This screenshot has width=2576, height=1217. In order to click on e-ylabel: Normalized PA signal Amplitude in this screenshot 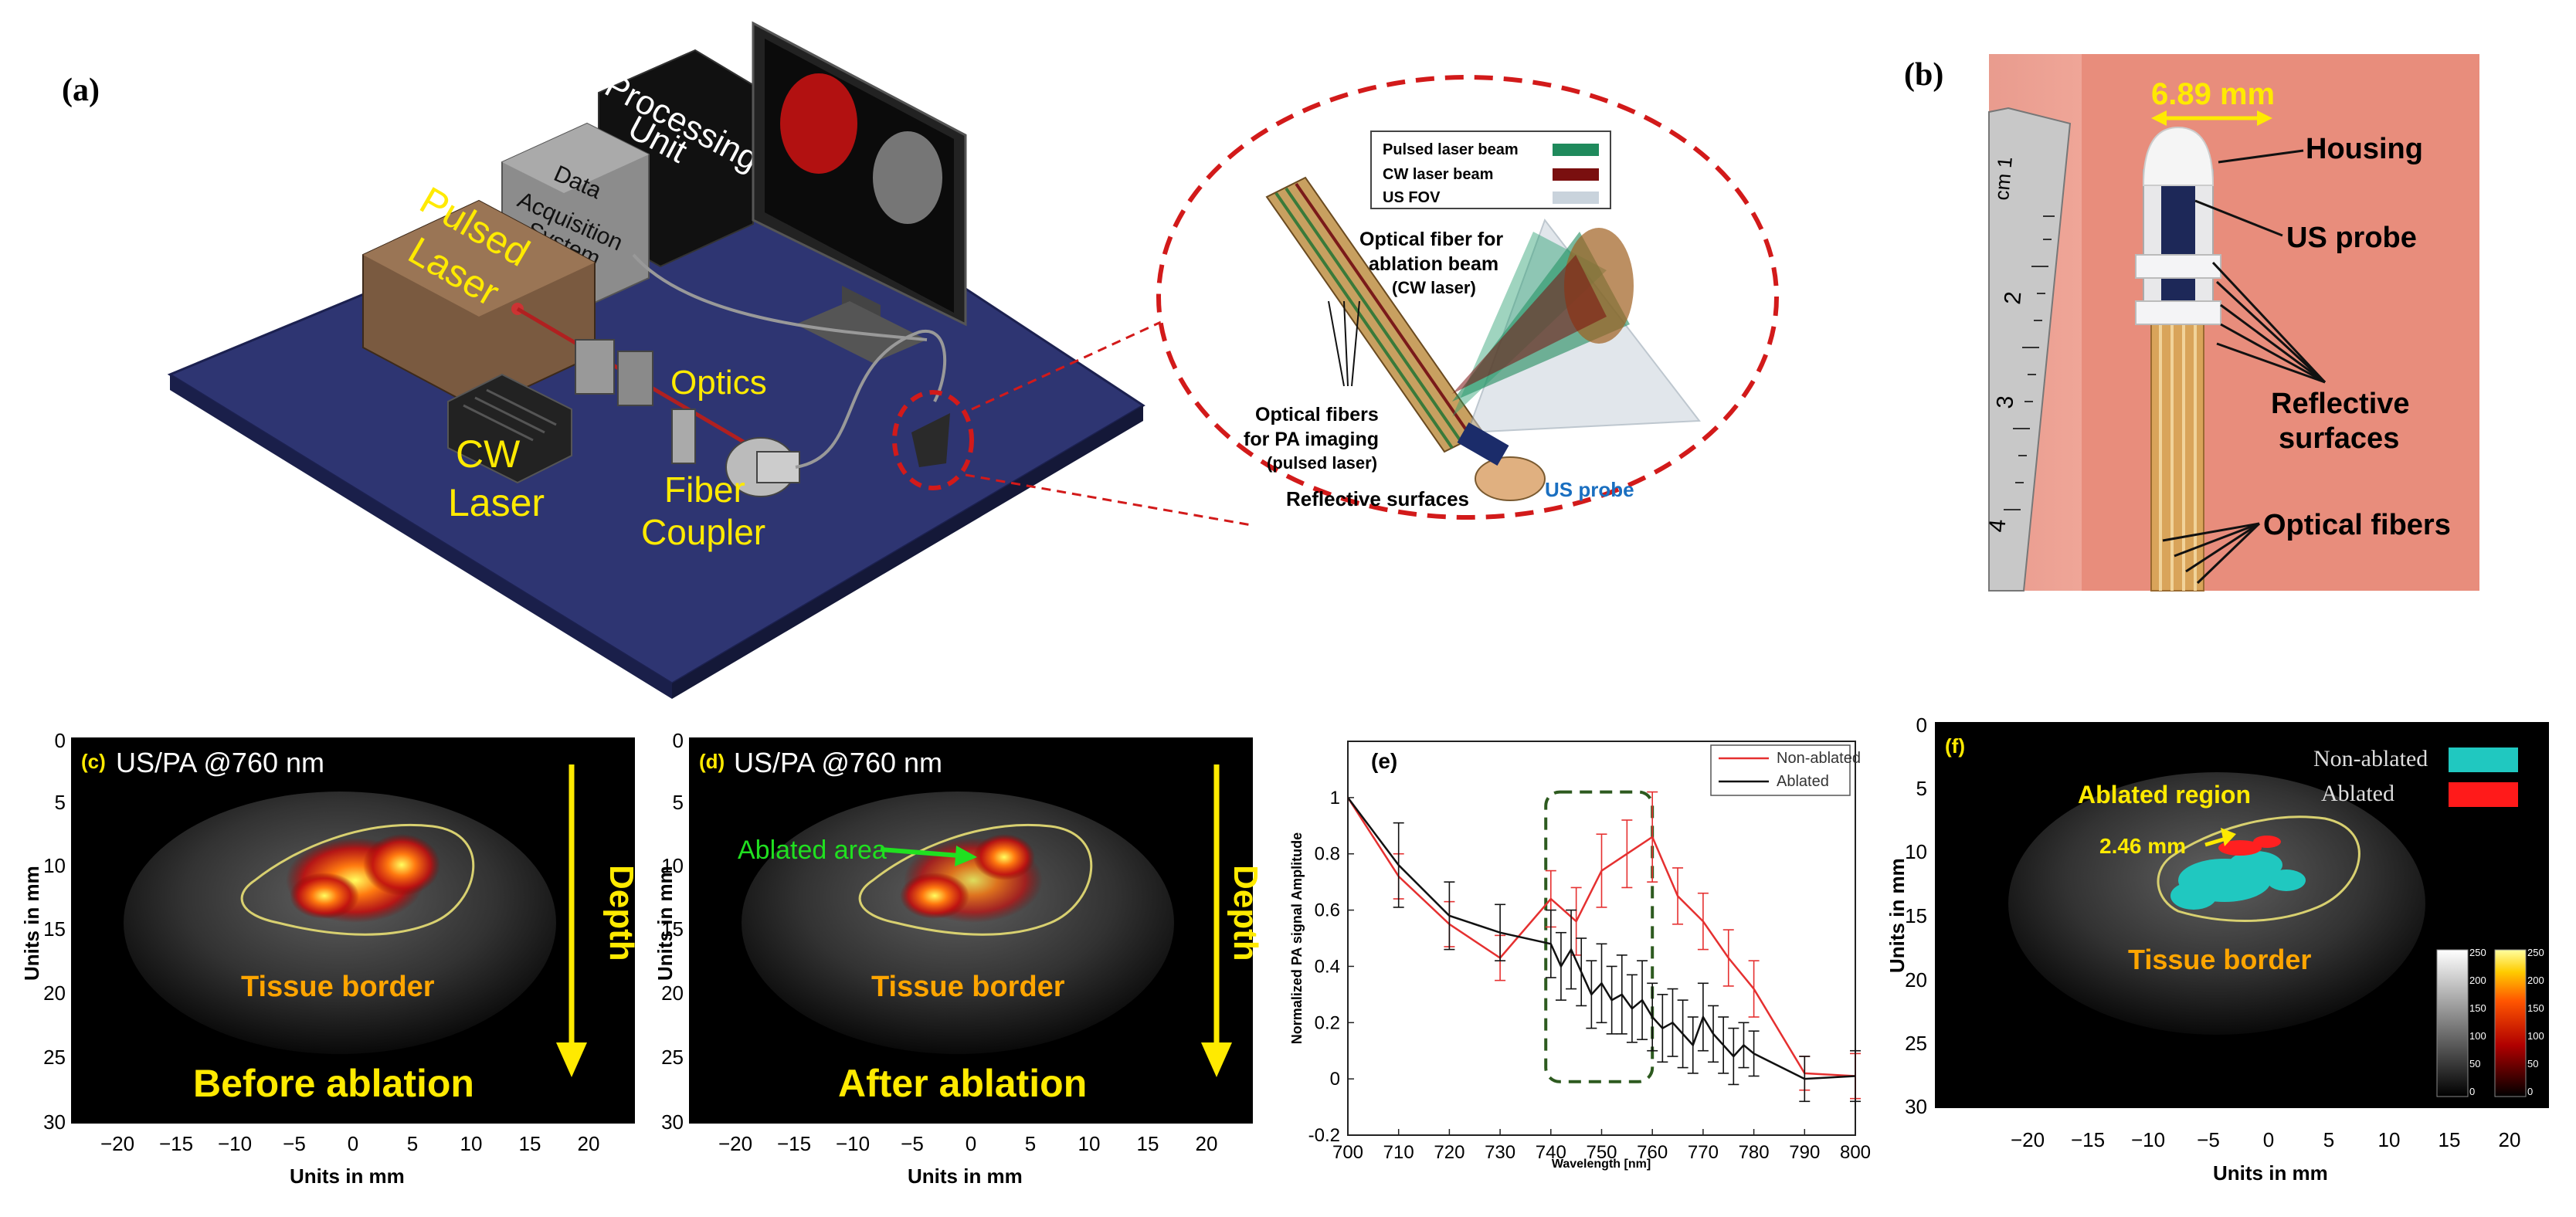, I will do `click(1297, 938)`.